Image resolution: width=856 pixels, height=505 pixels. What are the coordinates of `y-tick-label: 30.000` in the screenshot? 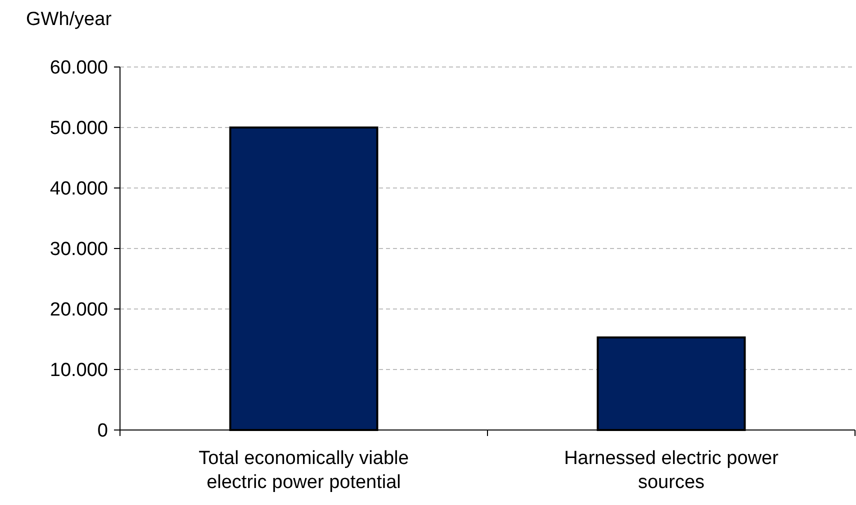 It's located at (79, 249).